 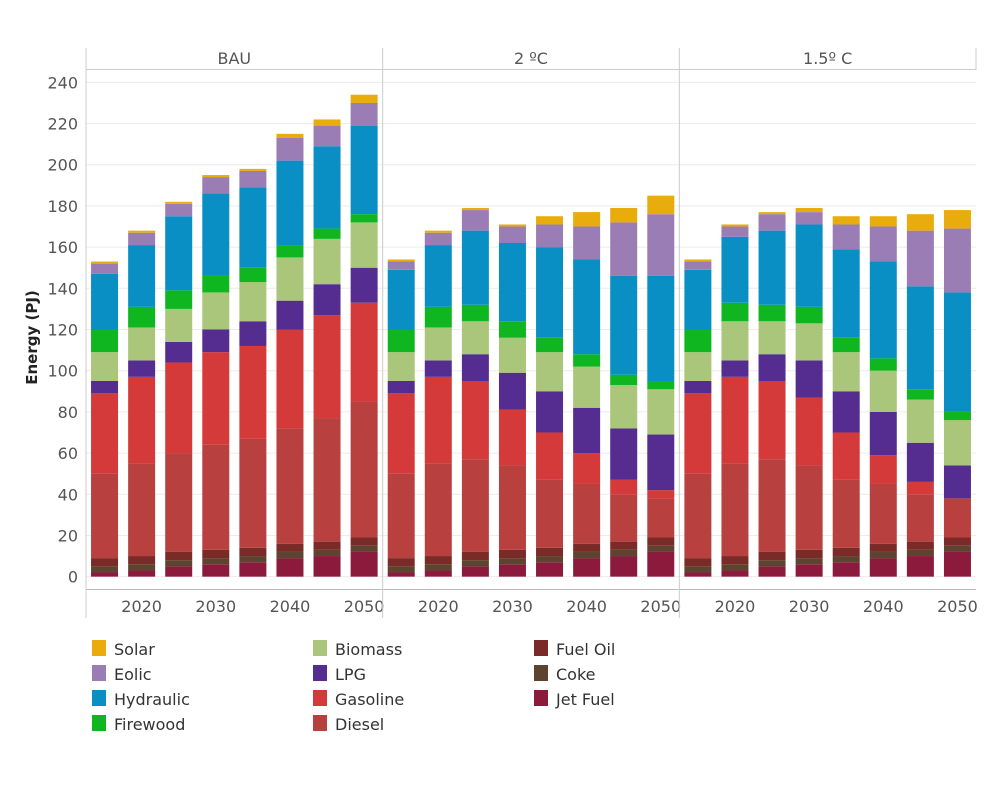 I want to click on legend-item-fuel-oil: Fuel Oil, so click(x=574, y=649).